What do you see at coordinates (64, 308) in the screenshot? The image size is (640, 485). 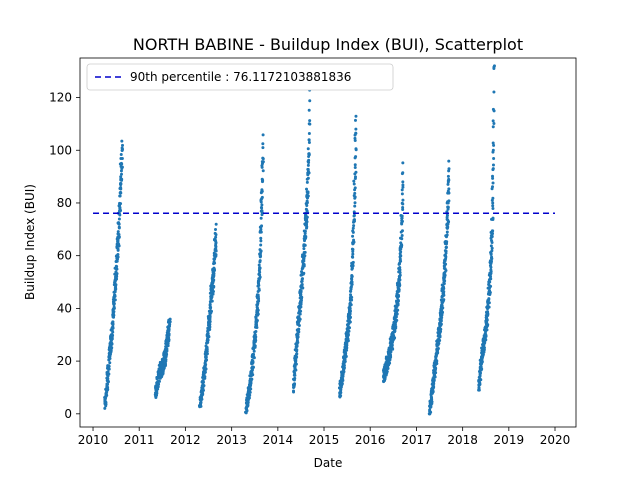 I see `y-tick-label: 40` at bounding box center [64, 308].